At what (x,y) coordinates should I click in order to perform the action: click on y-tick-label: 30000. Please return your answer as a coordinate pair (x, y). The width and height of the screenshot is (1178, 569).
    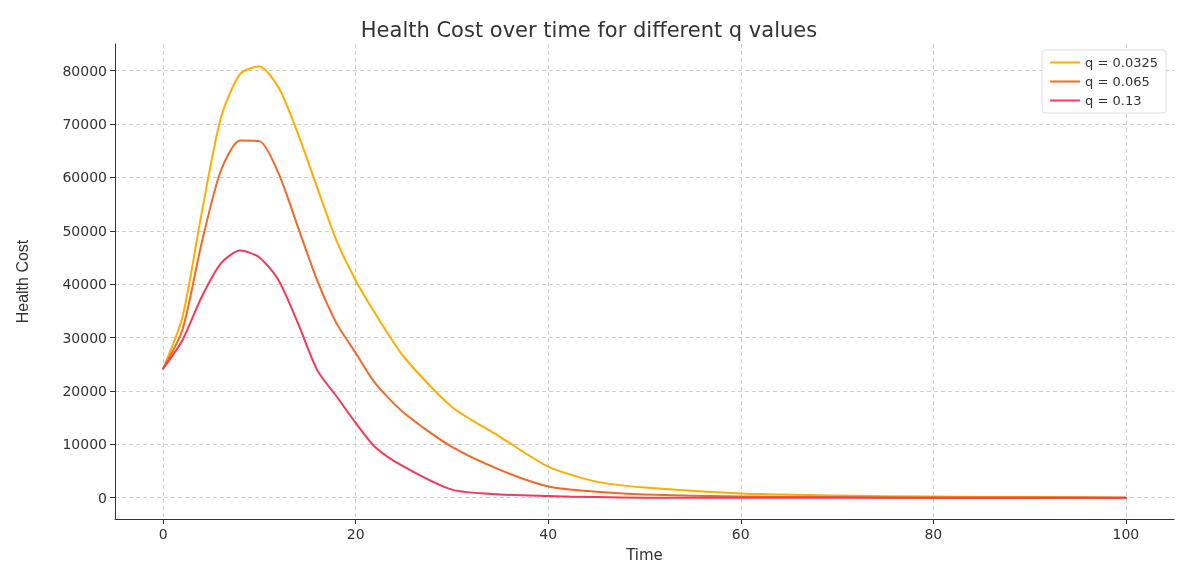
    Looking at the image, I should click on (84, 337).